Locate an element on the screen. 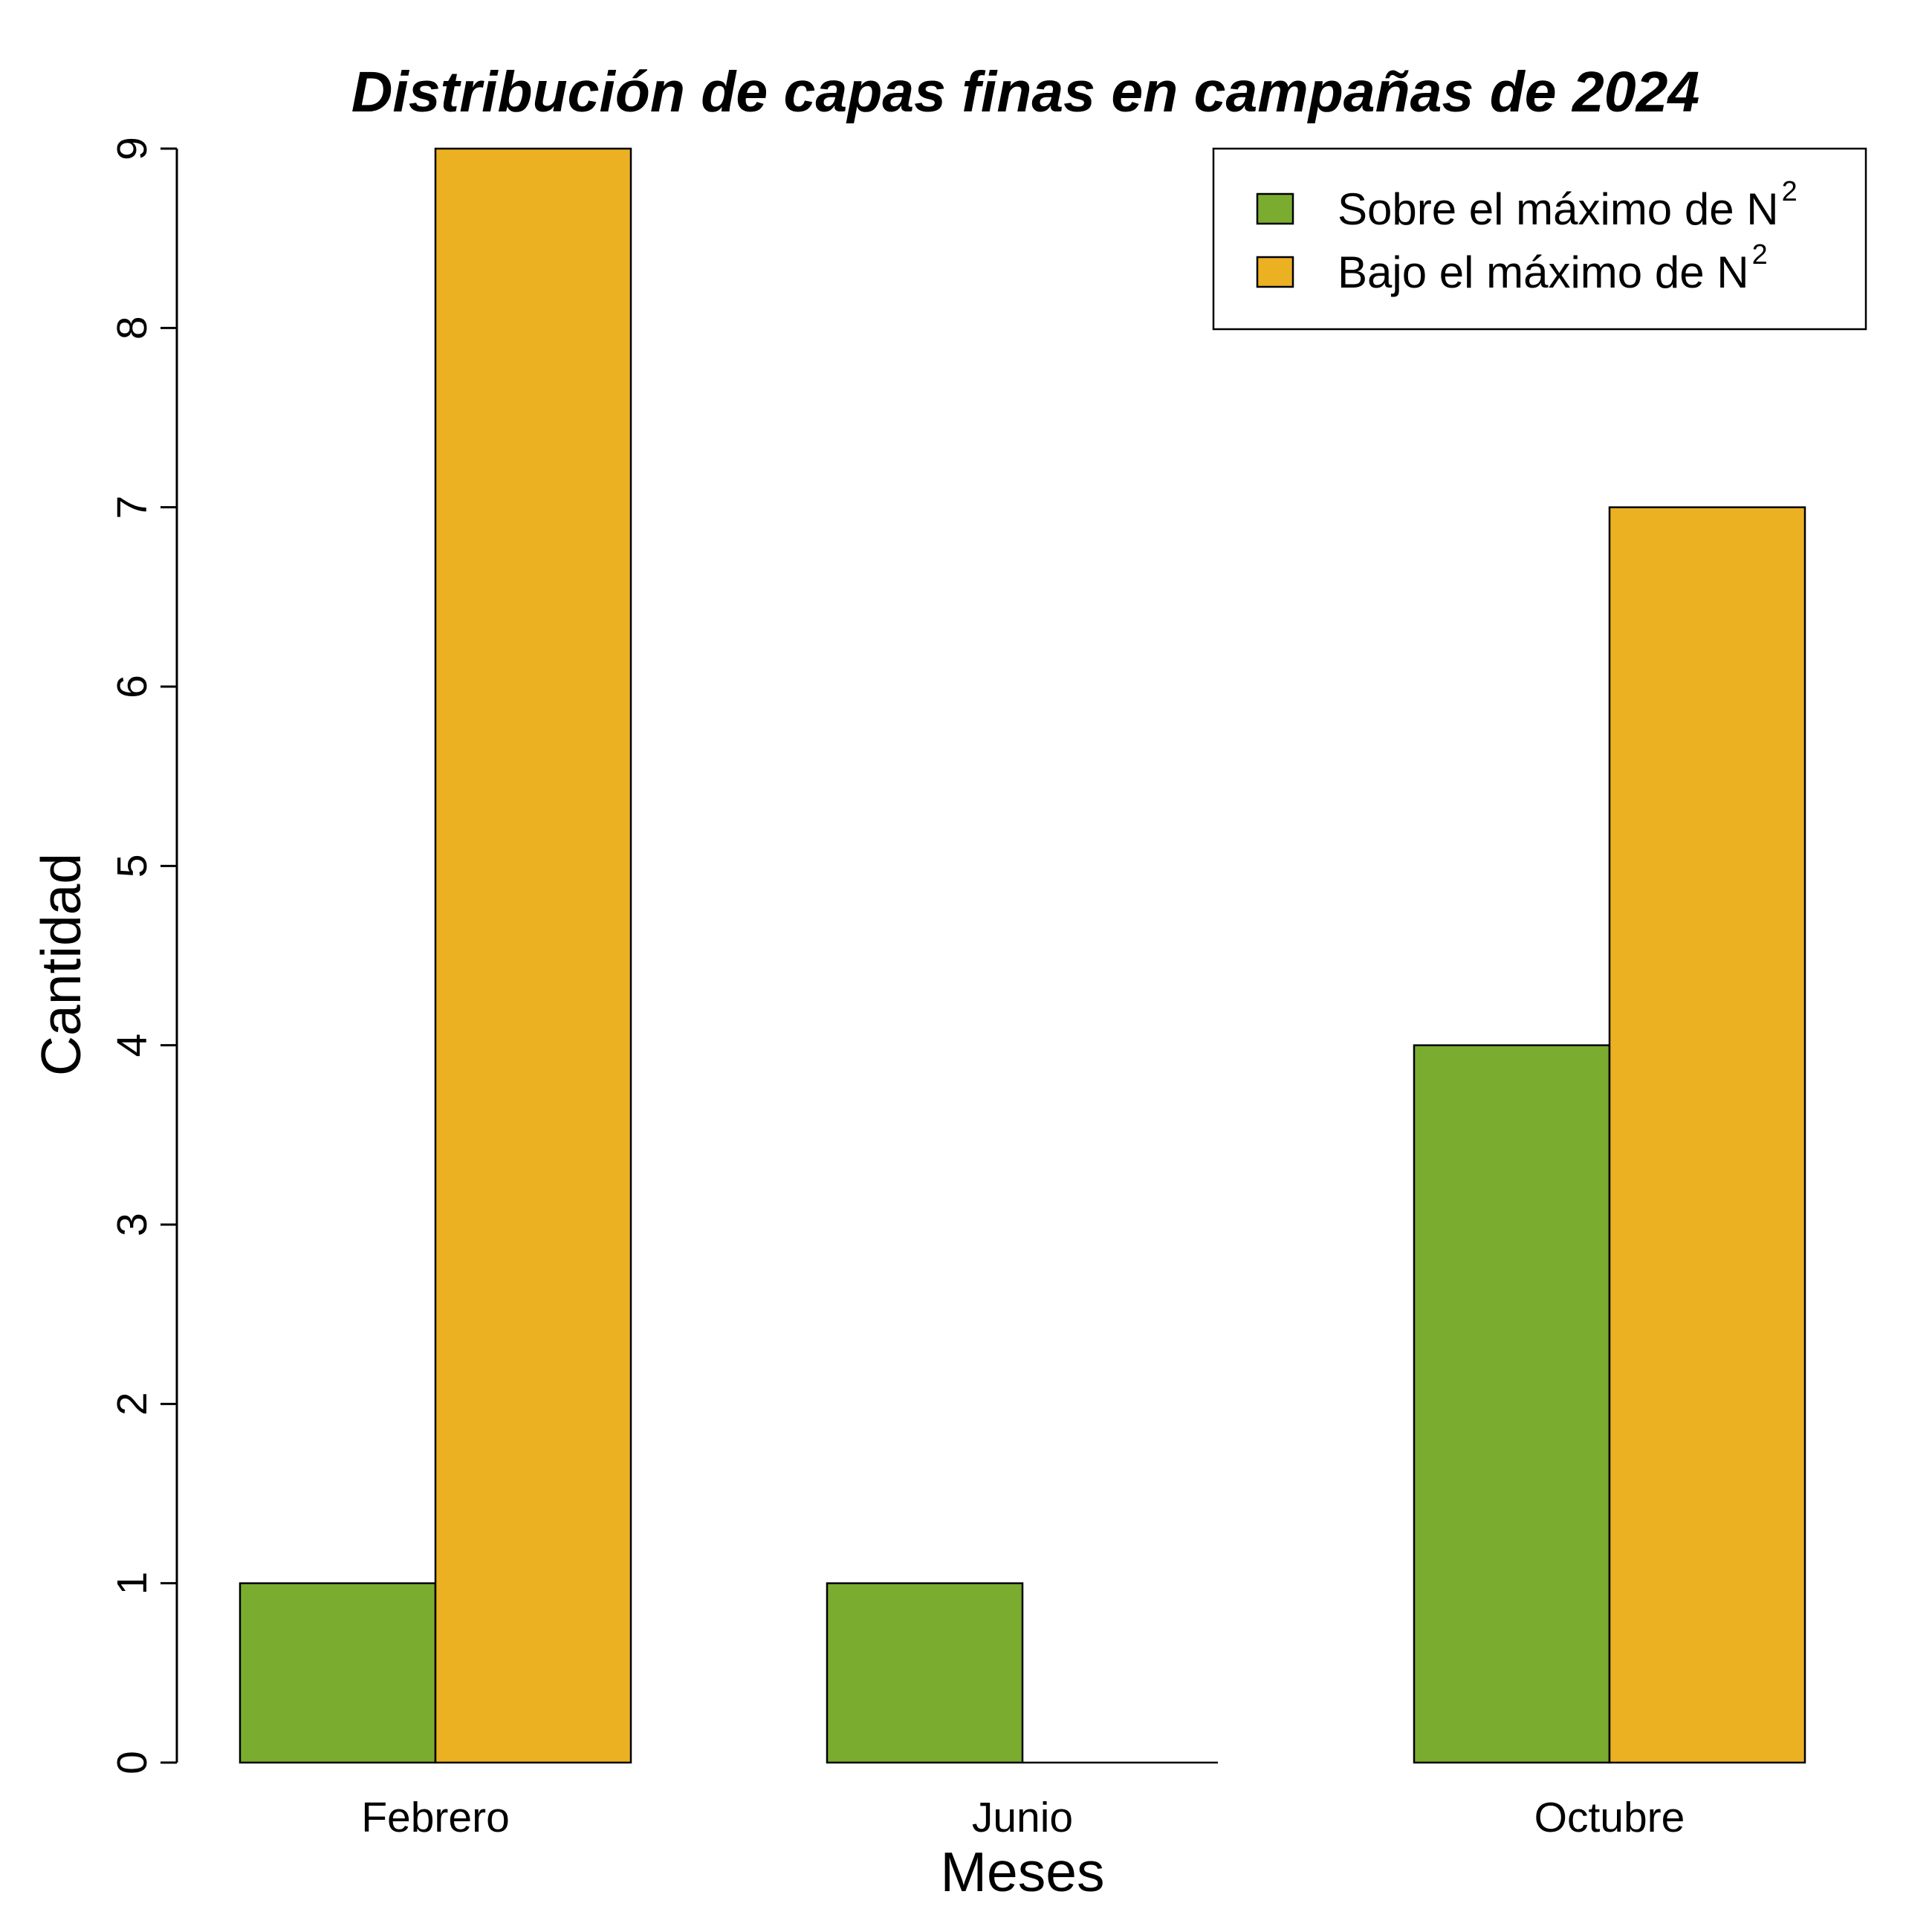 This screenshot has width=1932, height=1932. y-tick-label: 8 is located at coordinates (132, 328).